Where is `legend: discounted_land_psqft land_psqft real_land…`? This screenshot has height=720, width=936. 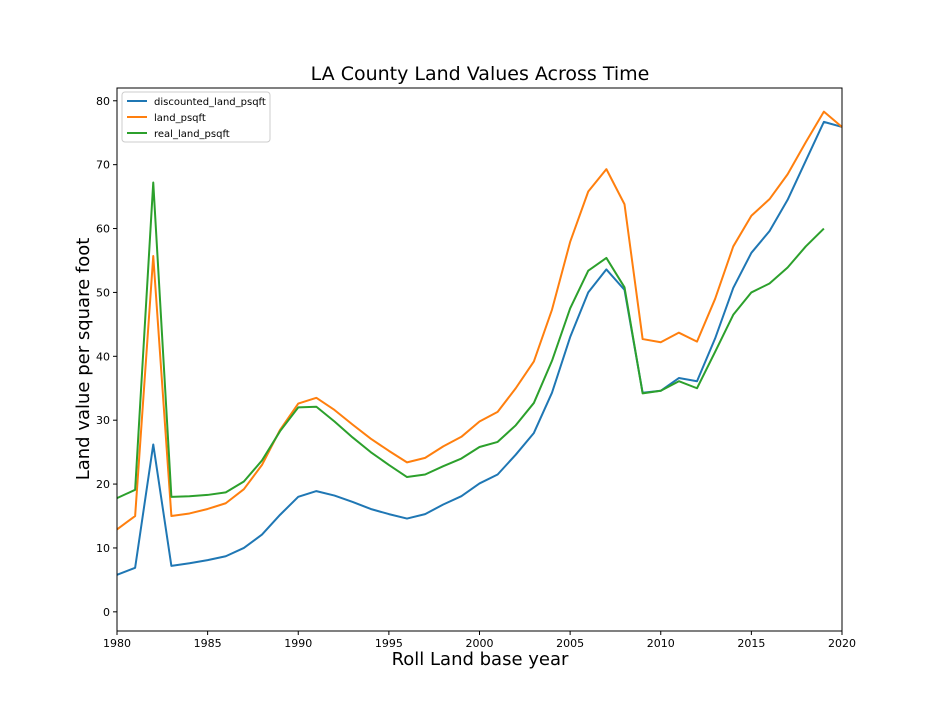
legend: discounted_land_psqft land_psqft real_land… is located at coordinates (196, 117).